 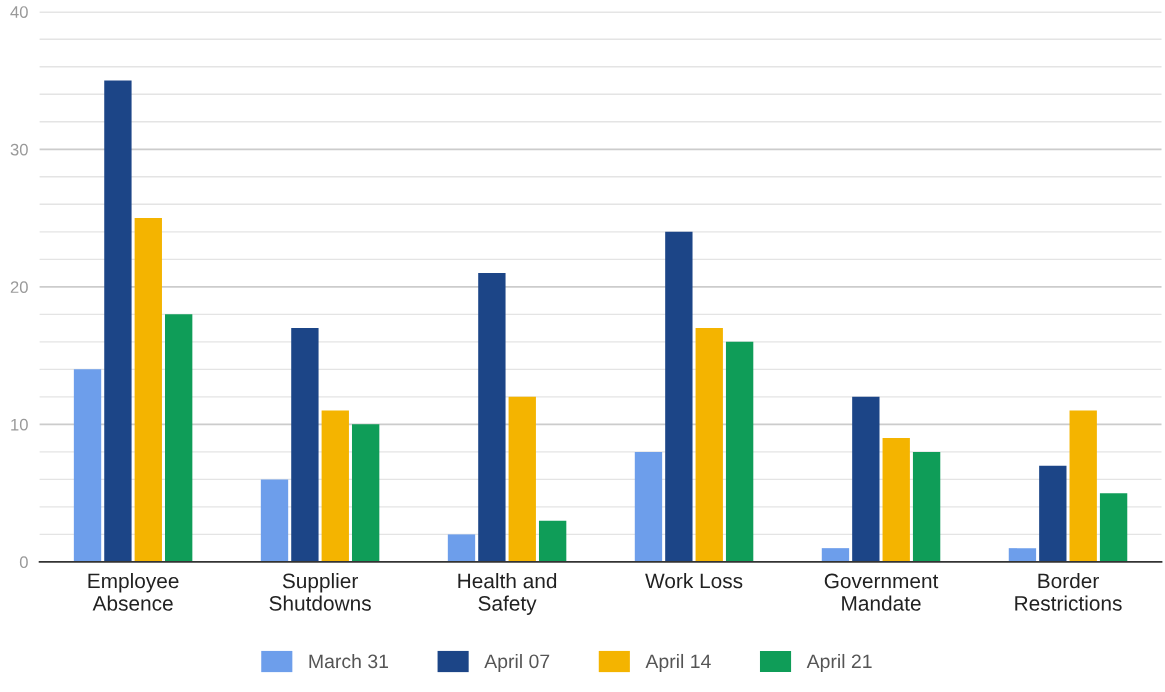 What do you see at coordinates (19, 12) in the screenshot?
I see `y-tick-label: 40` at bounding box center [19, 12].